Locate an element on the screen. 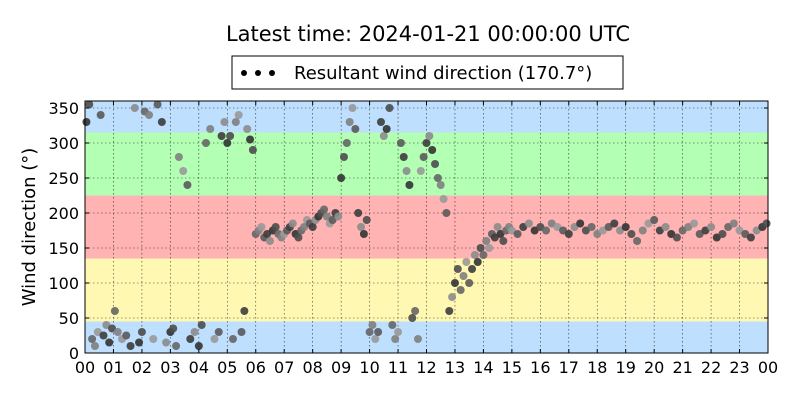 Image resolution: width=800 pixels, height=400 pixels. legend-box is located at coordinates (427, 72).